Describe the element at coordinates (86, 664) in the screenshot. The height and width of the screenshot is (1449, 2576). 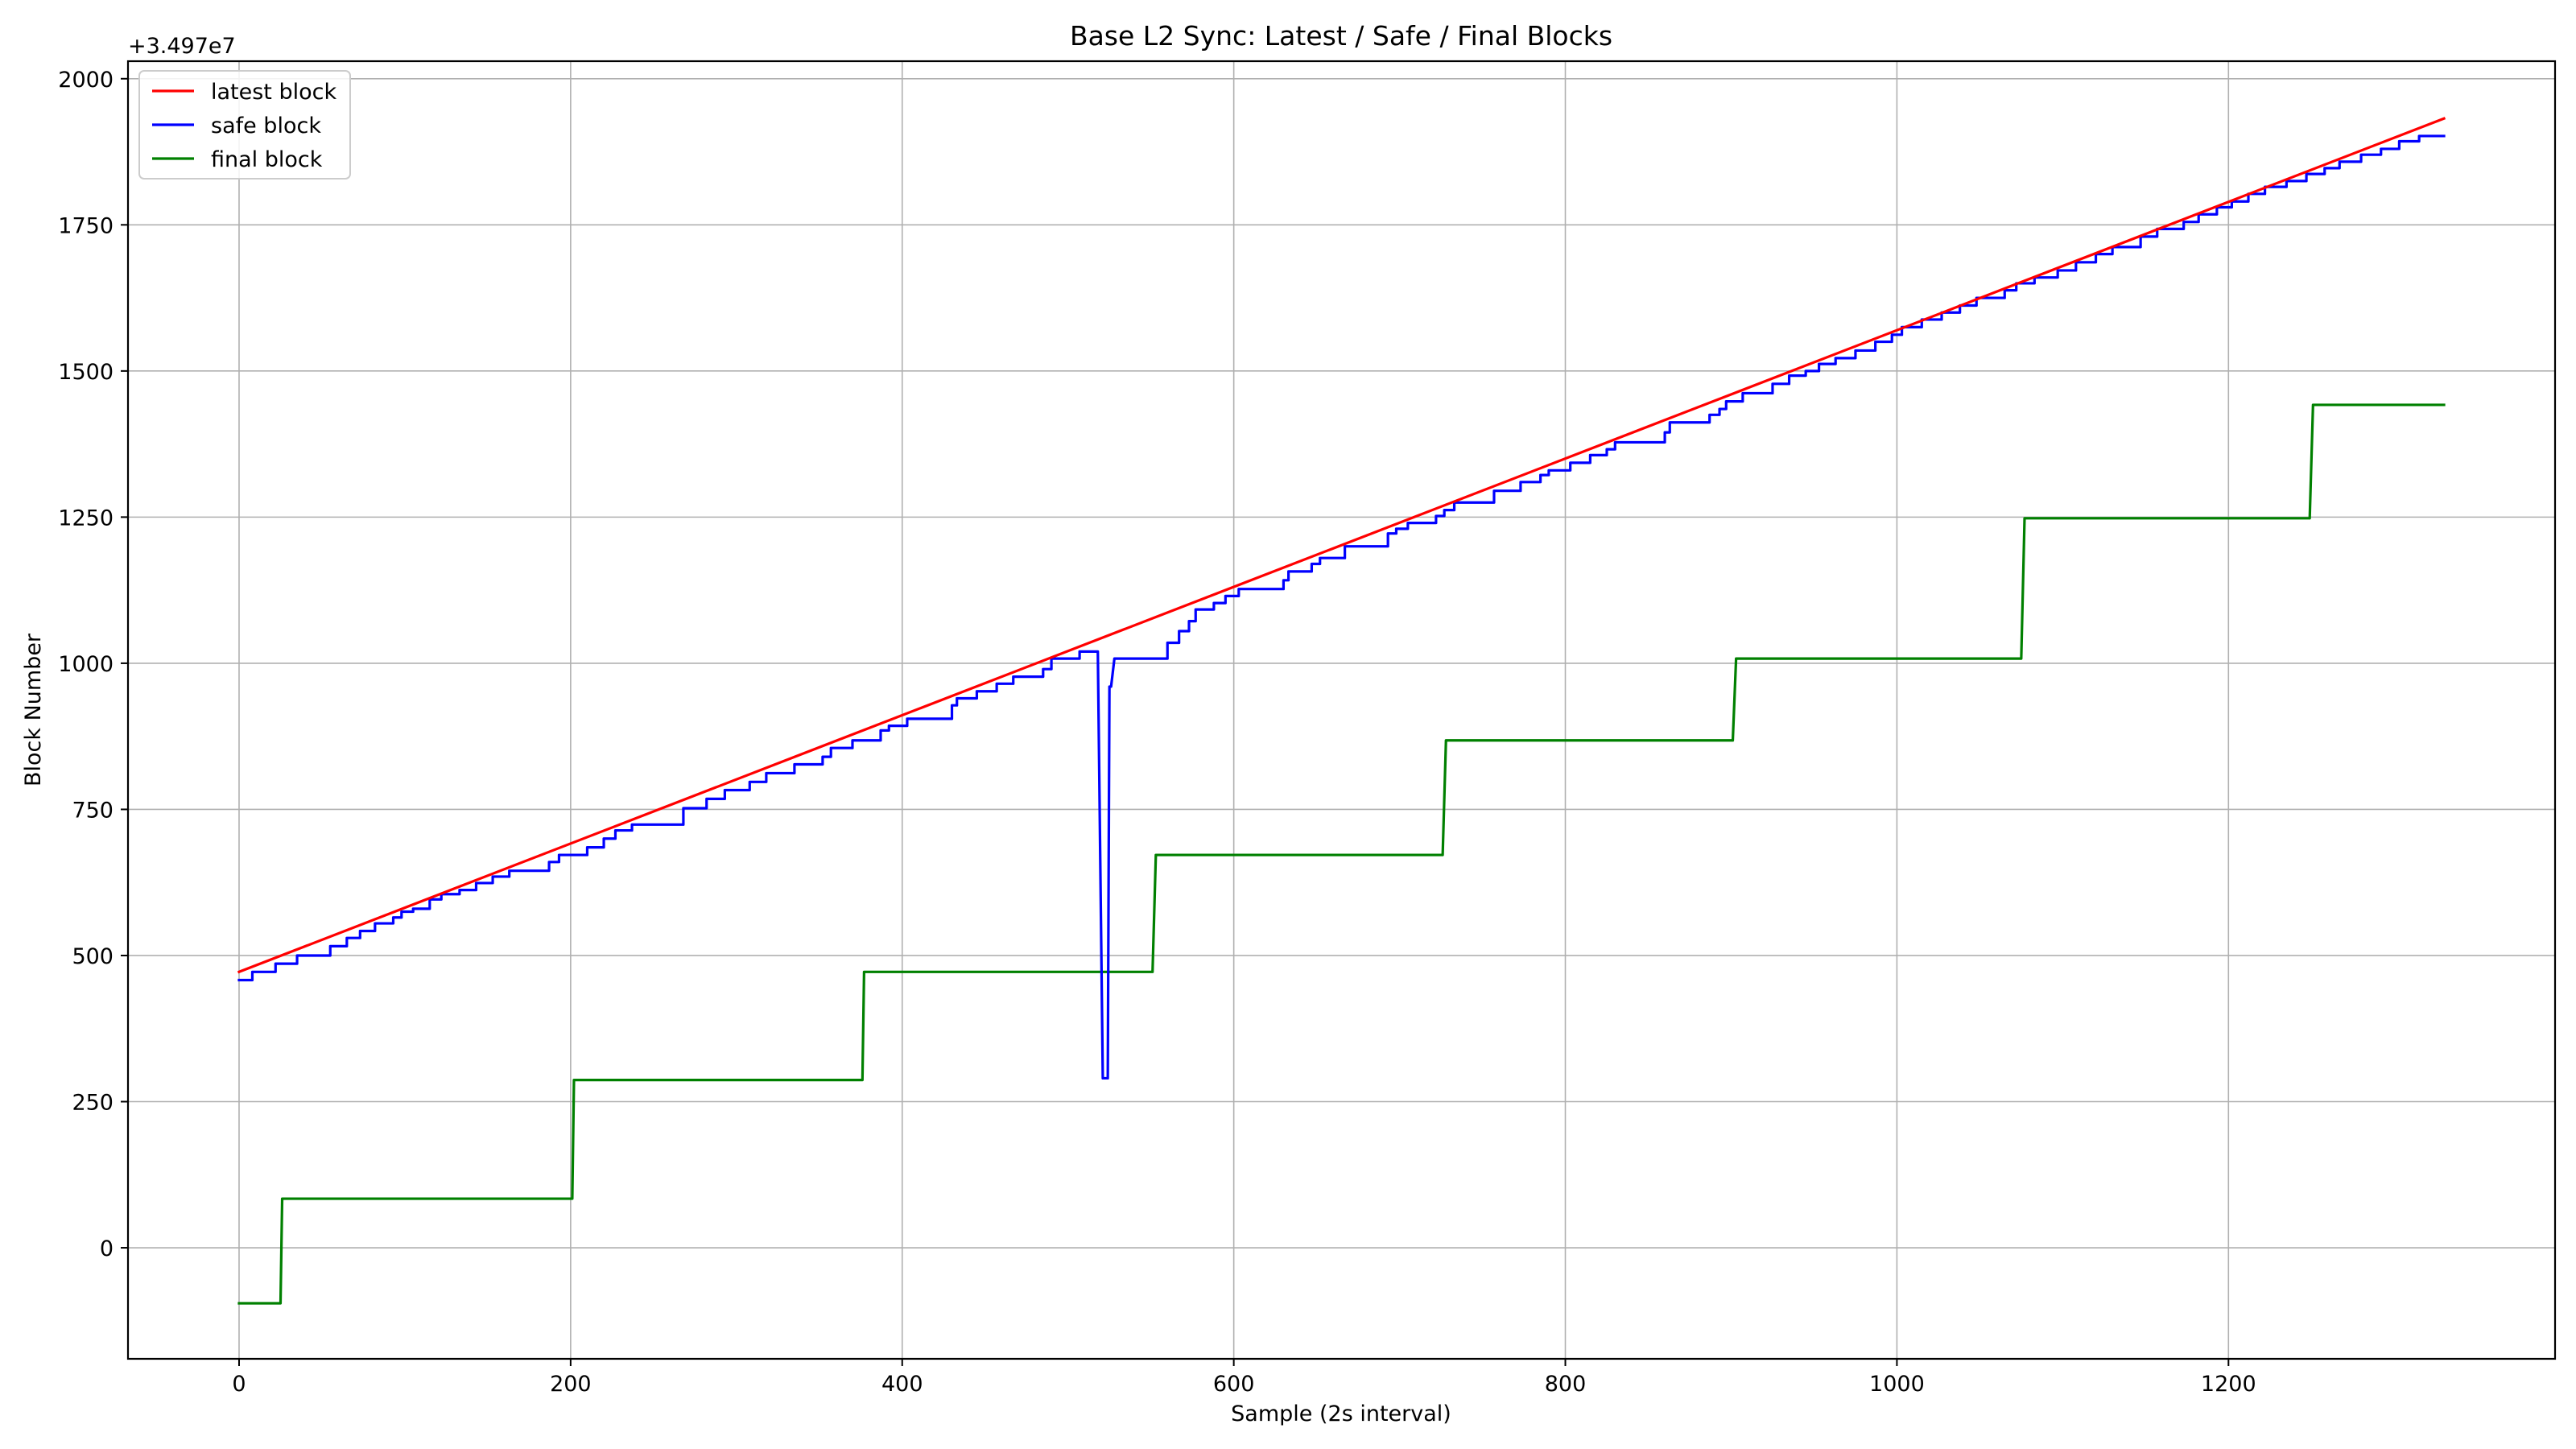
I see `y-tick-label: 1000` at that location.